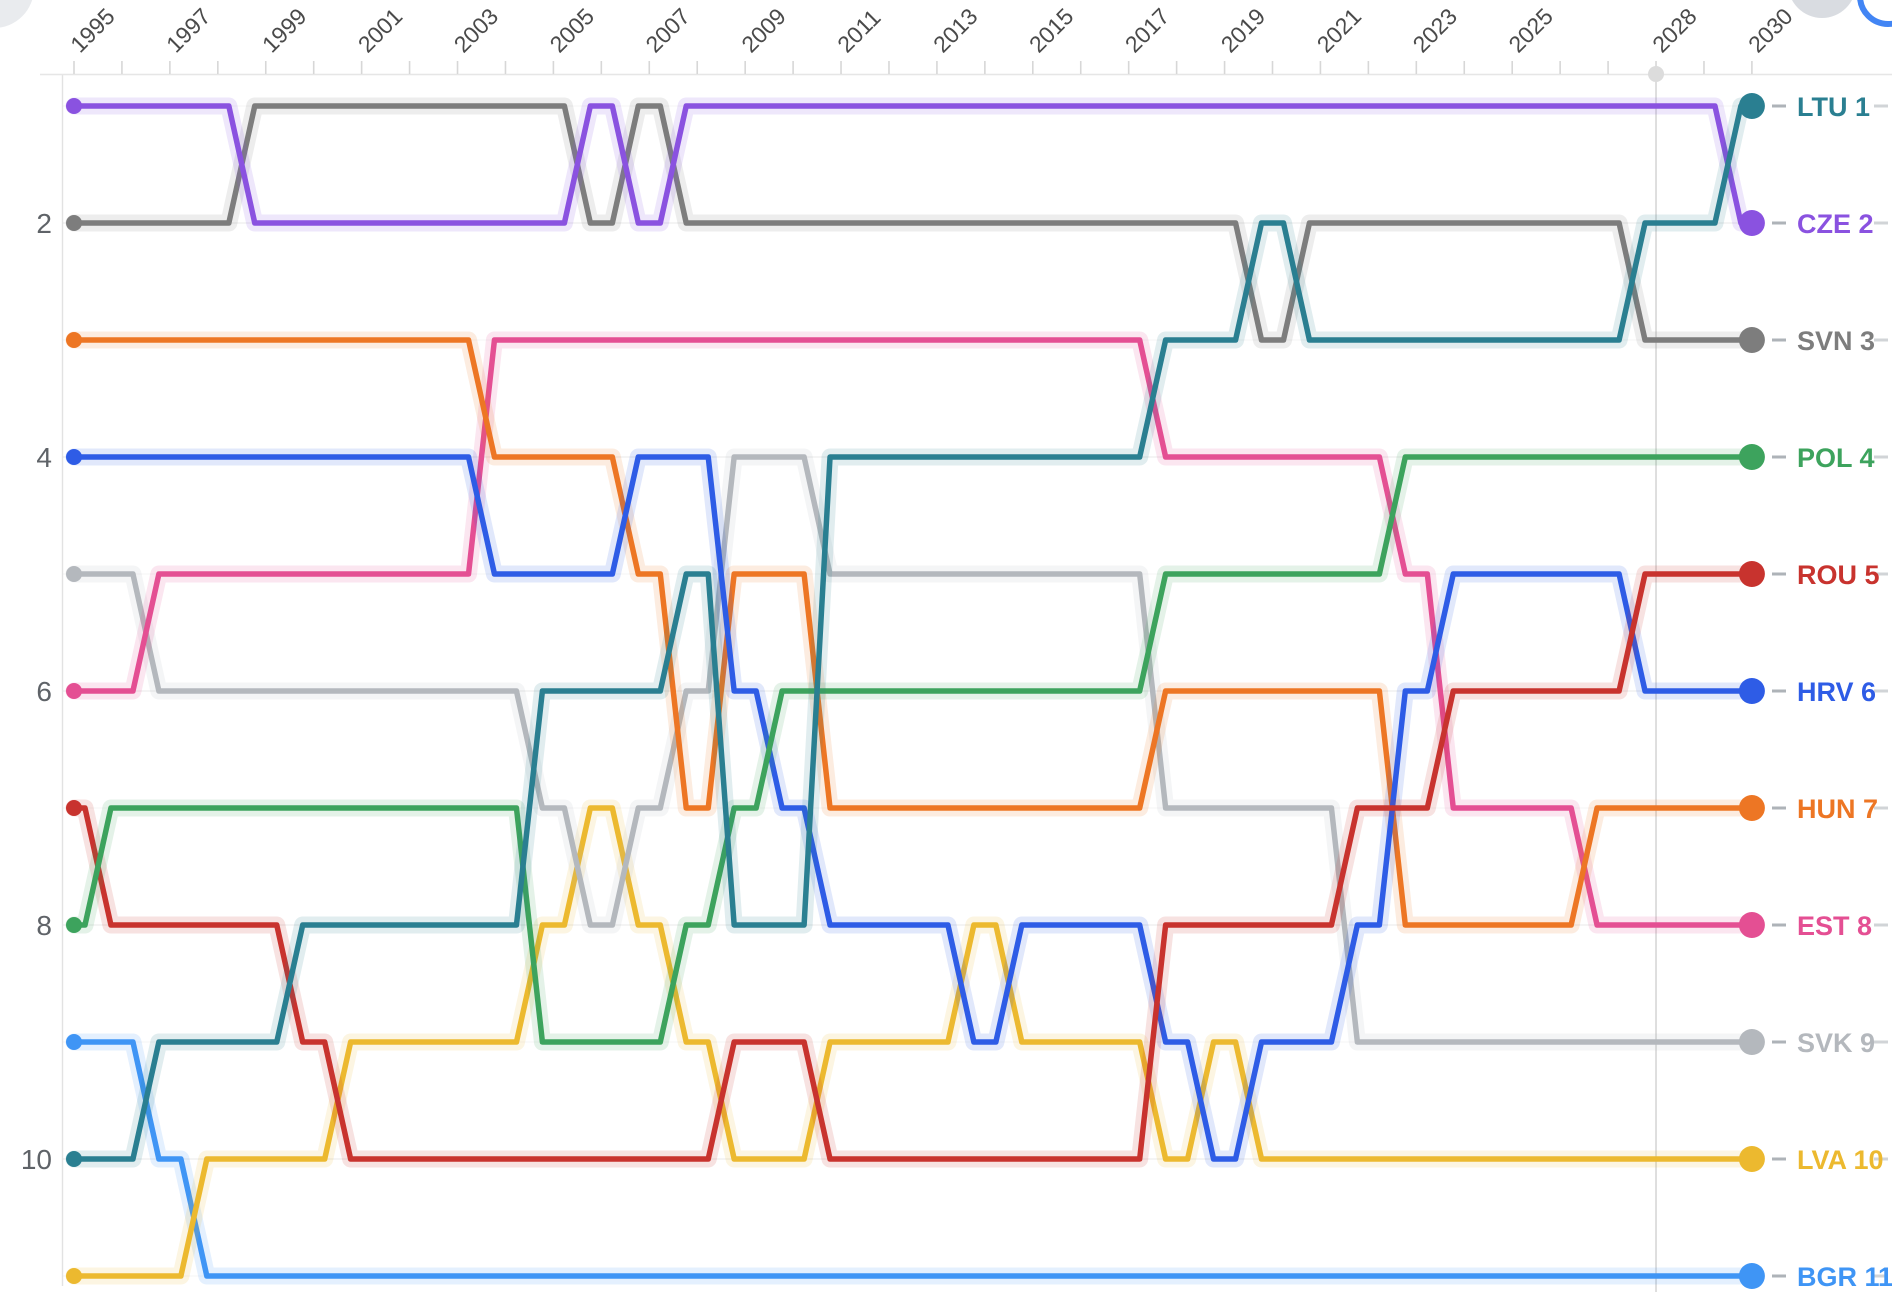 The image size is (1892, 1292). I want to click on x-axis-label-2028: 2028, so click(1674, 30).